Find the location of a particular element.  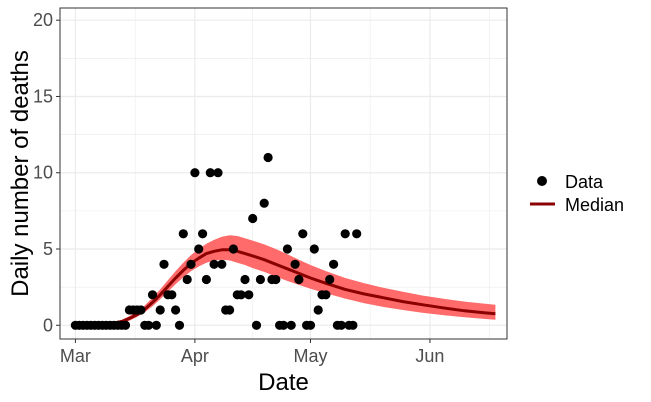

y-axis-title: Daily number of deaths is located at coordinates (20, 173).